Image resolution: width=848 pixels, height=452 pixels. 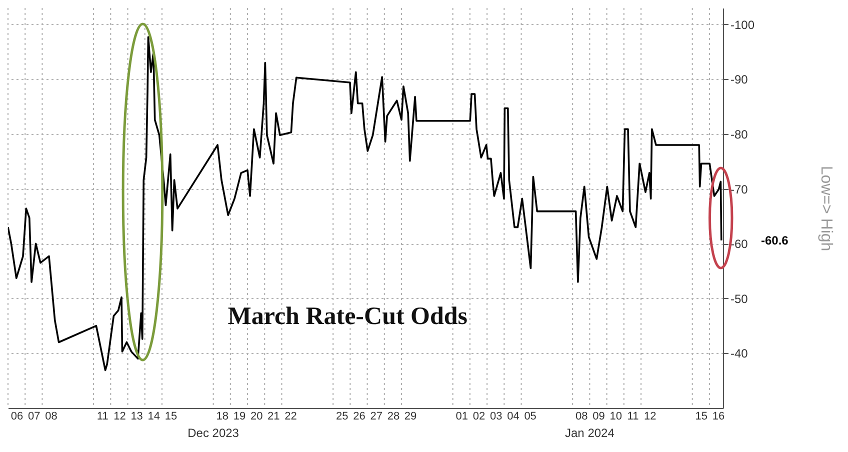 What do you see at coordinates (393, 416) in the screenshot?
I see `x-tick-label: 28` at bounding box center [393, 416].